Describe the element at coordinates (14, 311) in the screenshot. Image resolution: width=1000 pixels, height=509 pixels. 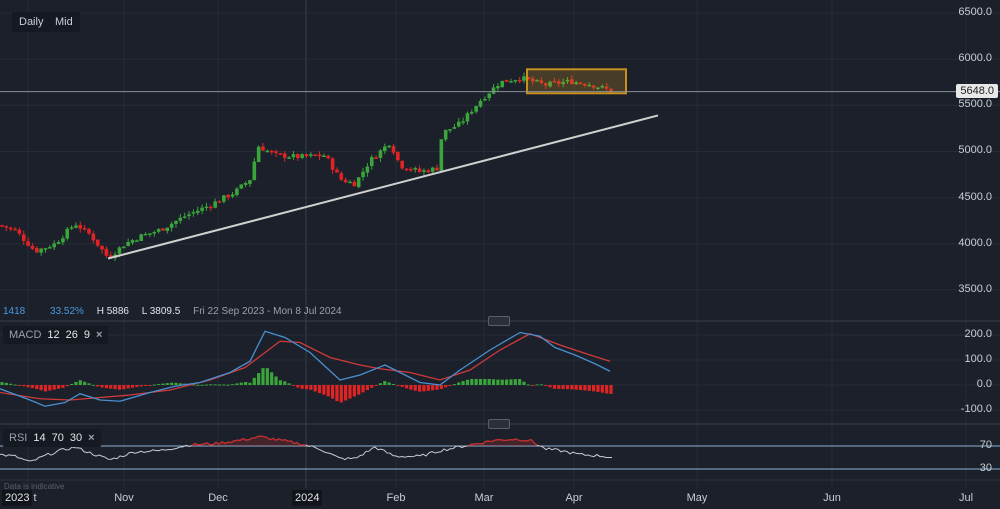
I see `change-value: 1418` at that location.